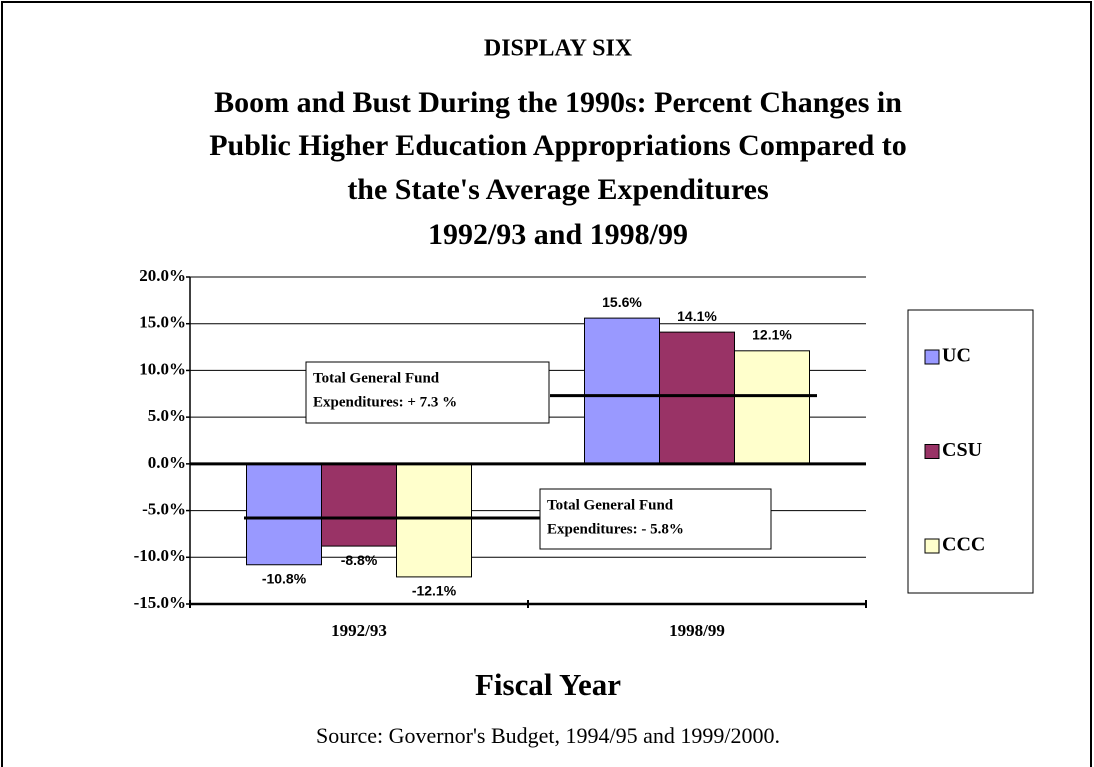 The height and width of the screenshot is (767, 1094). Describe the element at coordinates (385, 402) in the screenshot. I see `annotation-text: Expenditures: + 7.3 %` at that location.